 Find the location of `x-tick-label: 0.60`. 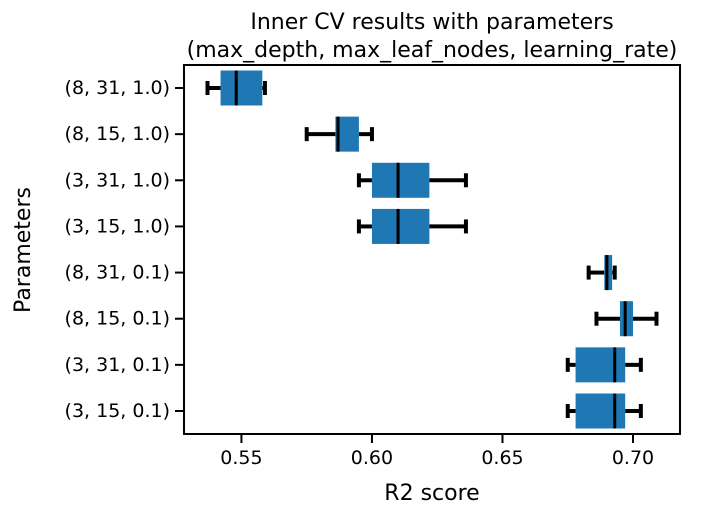

x-tick-label: 0.60 is located at coordinates (372, 458).